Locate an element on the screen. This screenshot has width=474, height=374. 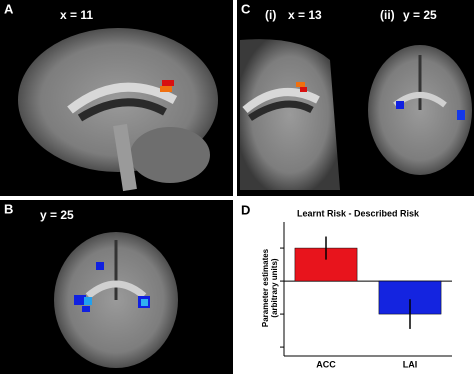
panel-label: B is located at coordinates (8, 208).